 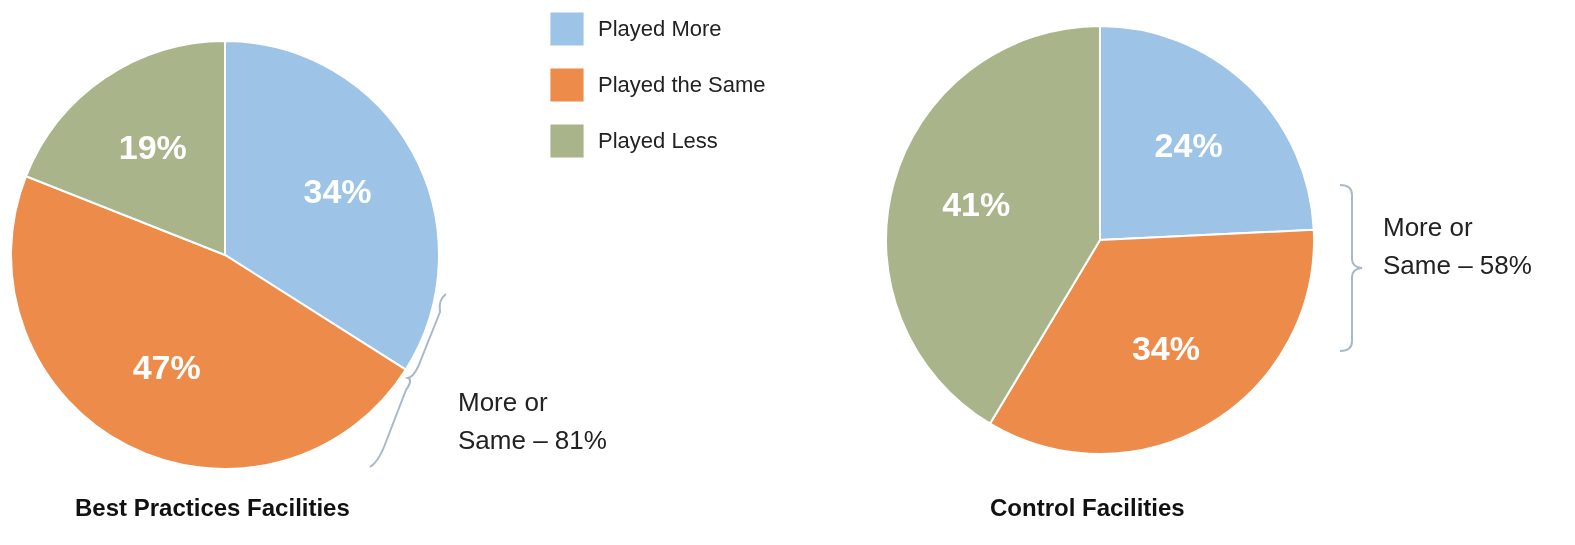 I want to click on data-label: 41%, so click(x=976, y=203).